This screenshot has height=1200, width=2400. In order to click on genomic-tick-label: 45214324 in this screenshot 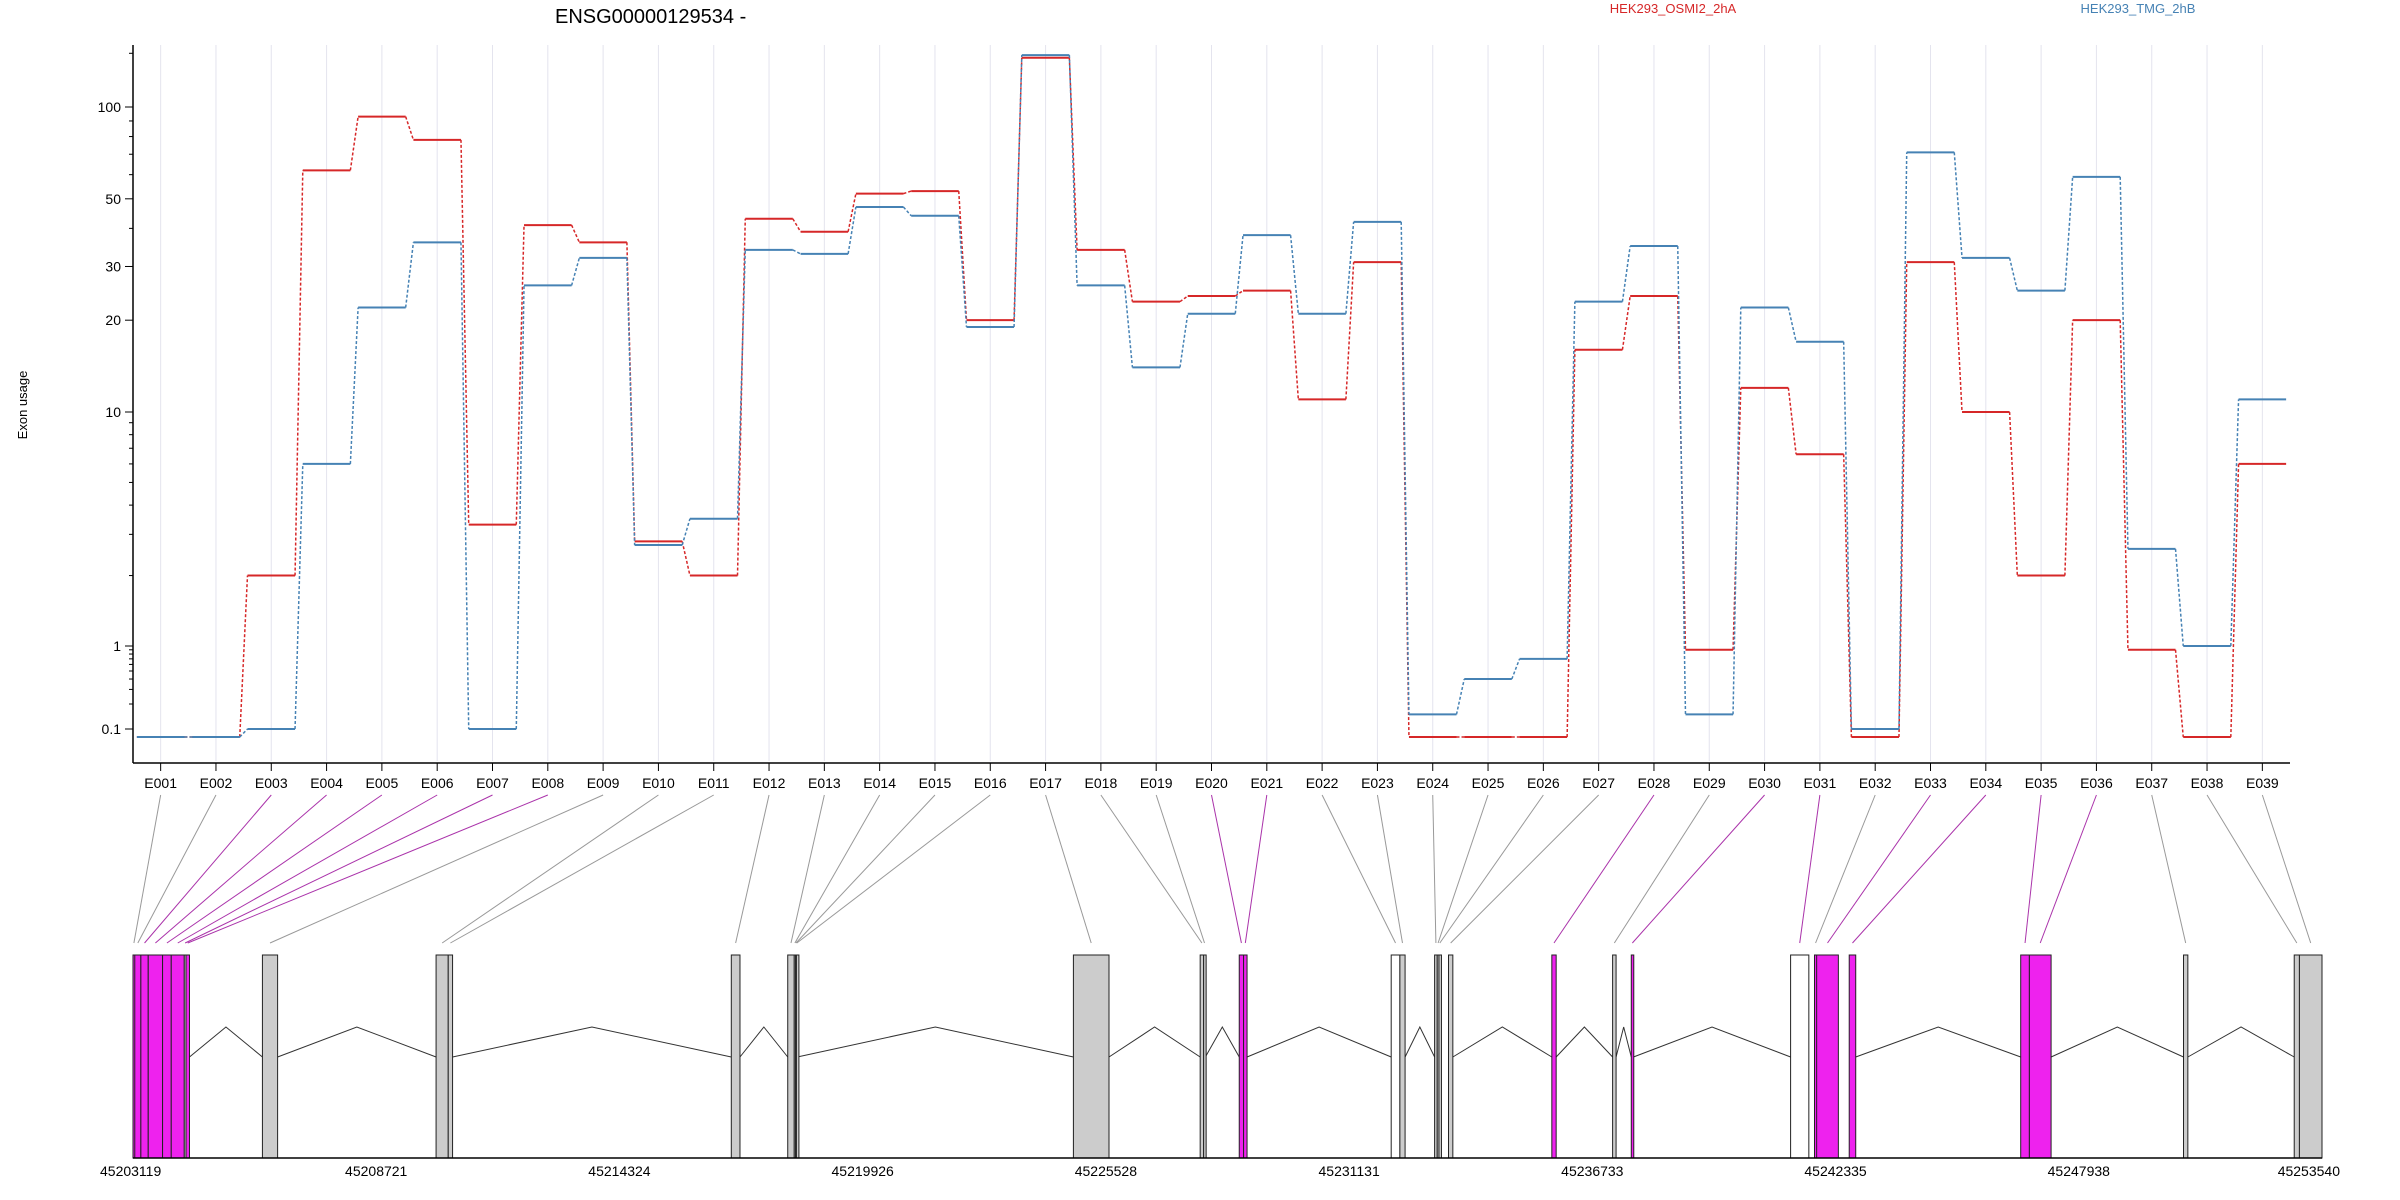, I will do `click(619, 1171)`.